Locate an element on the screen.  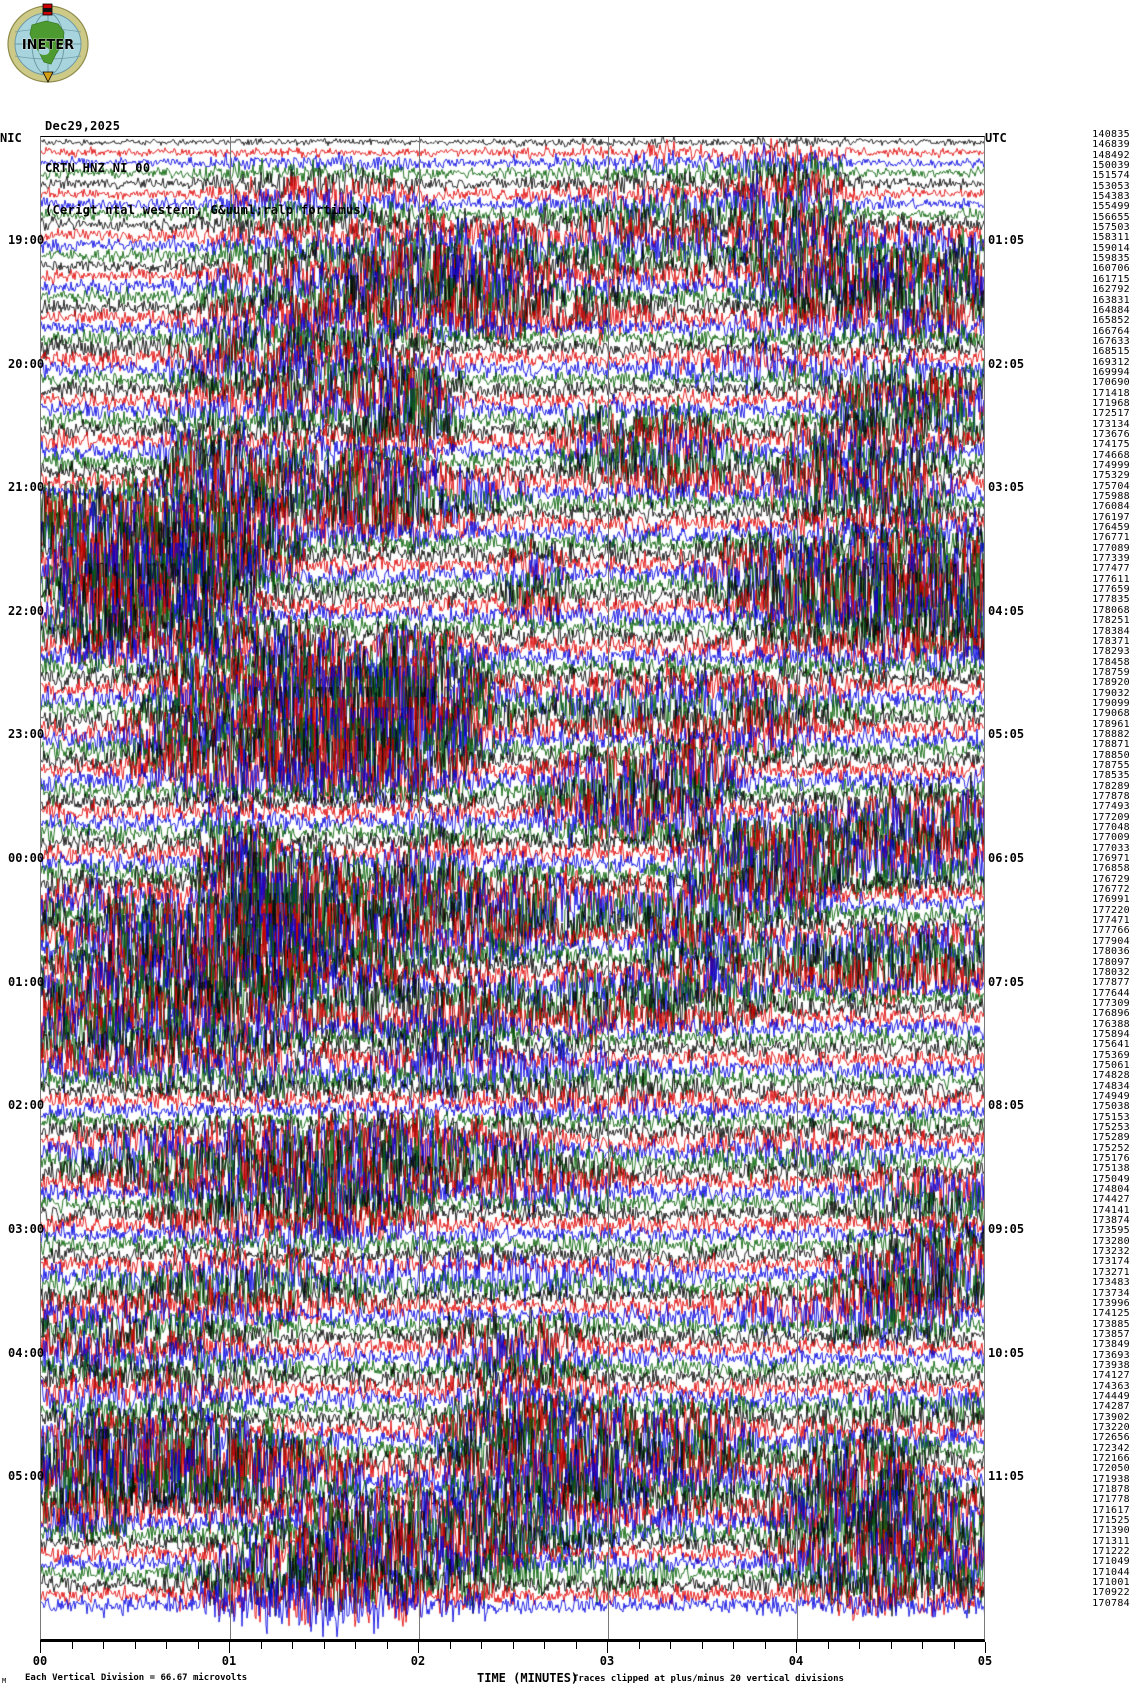
trace-amplitude-value: 171311 is located at coordinates (1111, 1541).